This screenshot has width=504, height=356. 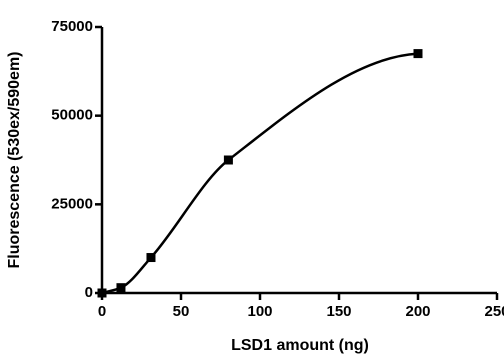 What do you see at coordinates (89, 292) in the screenshot?
I see `y-tick-label: 0` at bounding box center [89, 292].